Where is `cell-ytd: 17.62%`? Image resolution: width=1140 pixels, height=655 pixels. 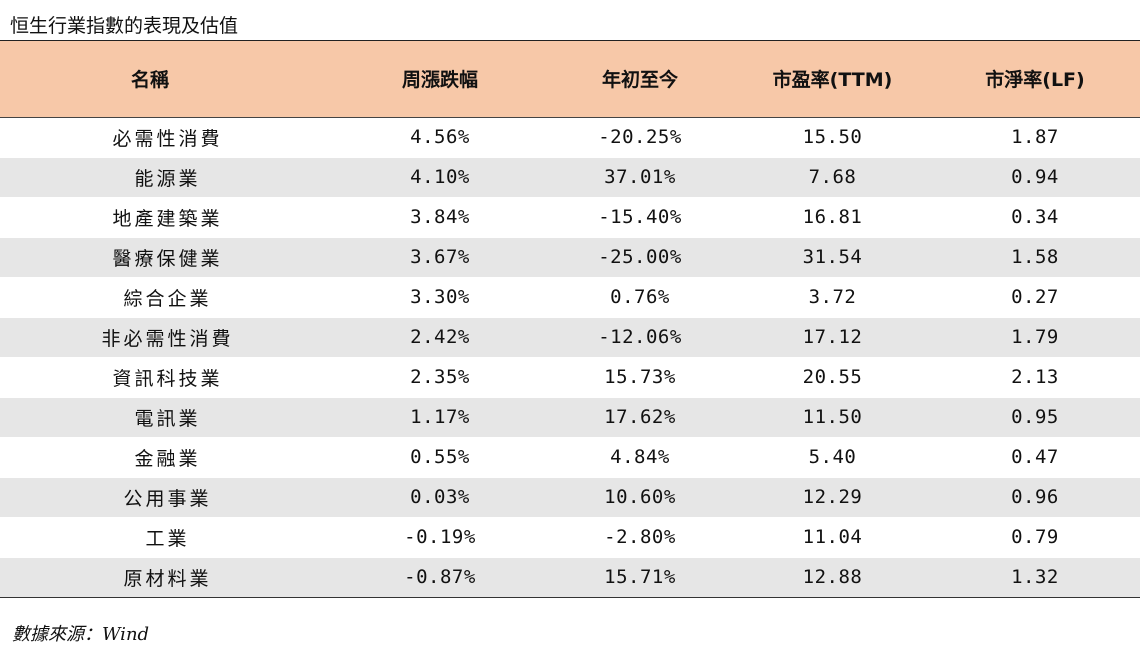 cell-ytd: 17.62% is located at coordinates (640, 417).